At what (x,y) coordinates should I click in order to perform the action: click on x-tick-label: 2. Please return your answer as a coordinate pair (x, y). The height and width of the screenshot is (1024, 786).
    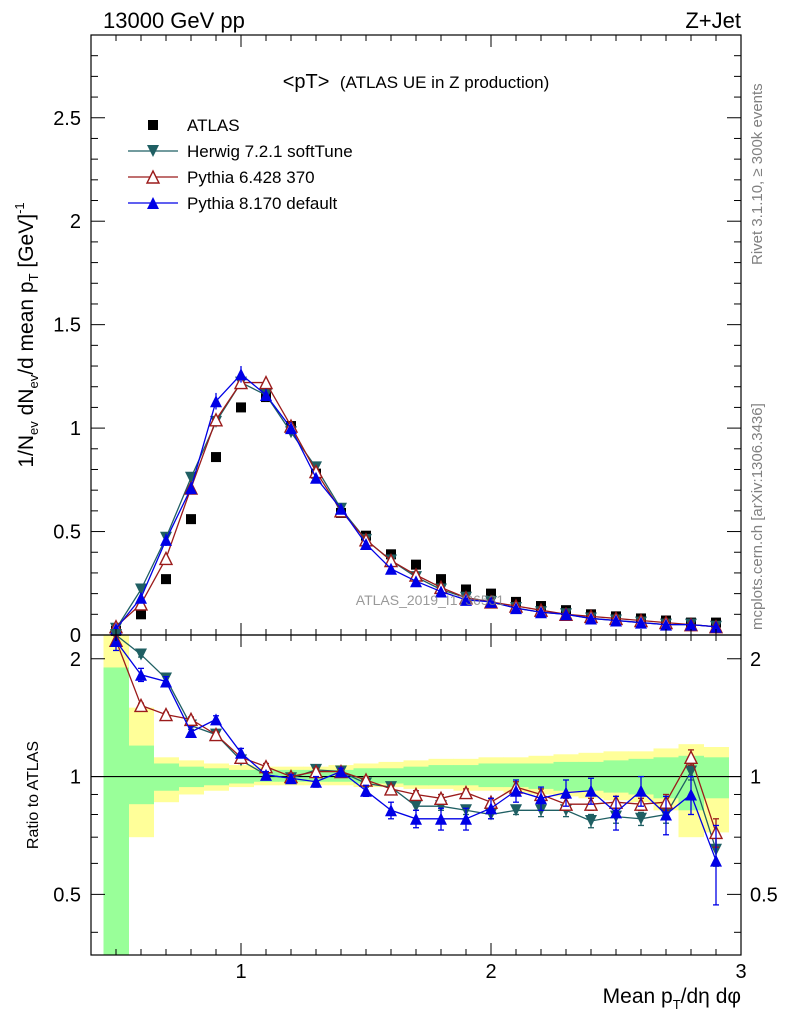
    Looking at the image, I should click on (490, 972).